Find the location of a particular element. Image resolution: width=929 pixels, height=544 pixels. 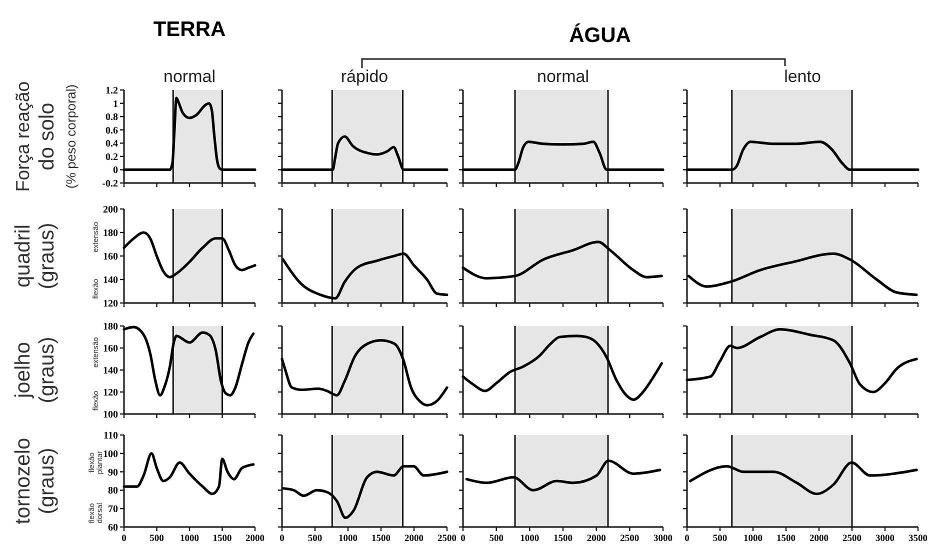

y-axis-title: Força reação do solo (% peso corporal) is located at coordinates (45, 136).